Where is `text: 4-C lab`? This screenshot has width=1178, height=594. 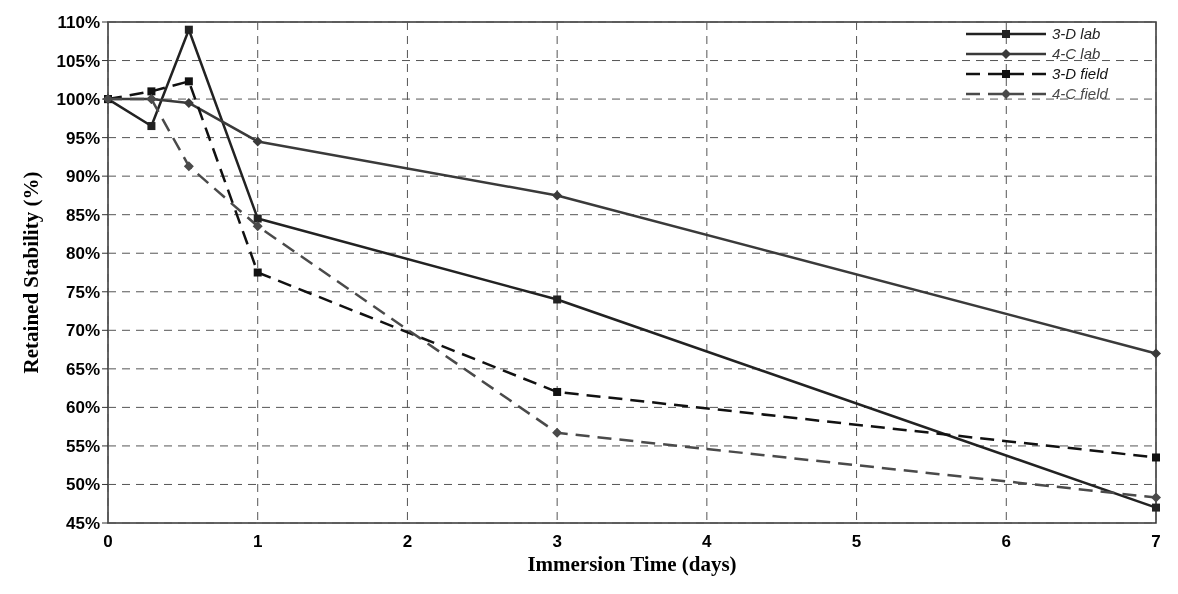 text: 4-C lab is located at coordinates (1076, 53).